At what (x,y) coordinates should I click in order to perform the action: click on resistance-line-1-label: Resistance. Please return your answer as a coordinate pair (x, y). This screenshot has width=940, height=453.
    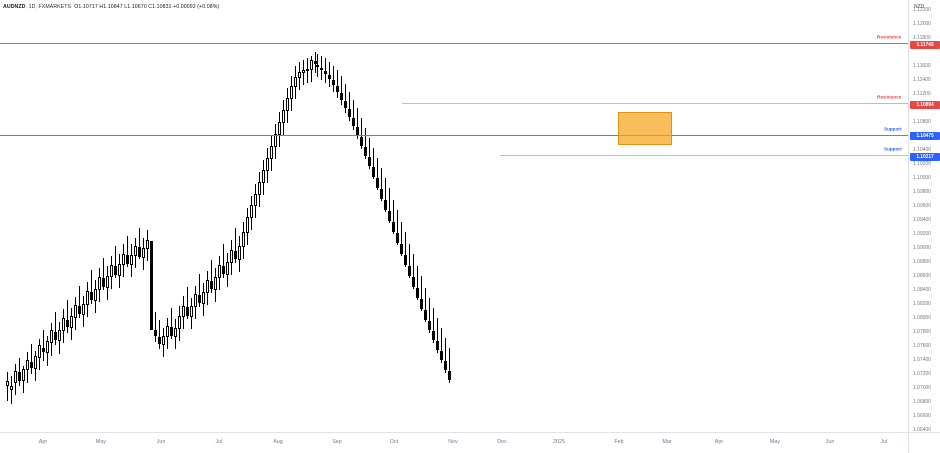
    Looking at the image, I should click on (889, 37).